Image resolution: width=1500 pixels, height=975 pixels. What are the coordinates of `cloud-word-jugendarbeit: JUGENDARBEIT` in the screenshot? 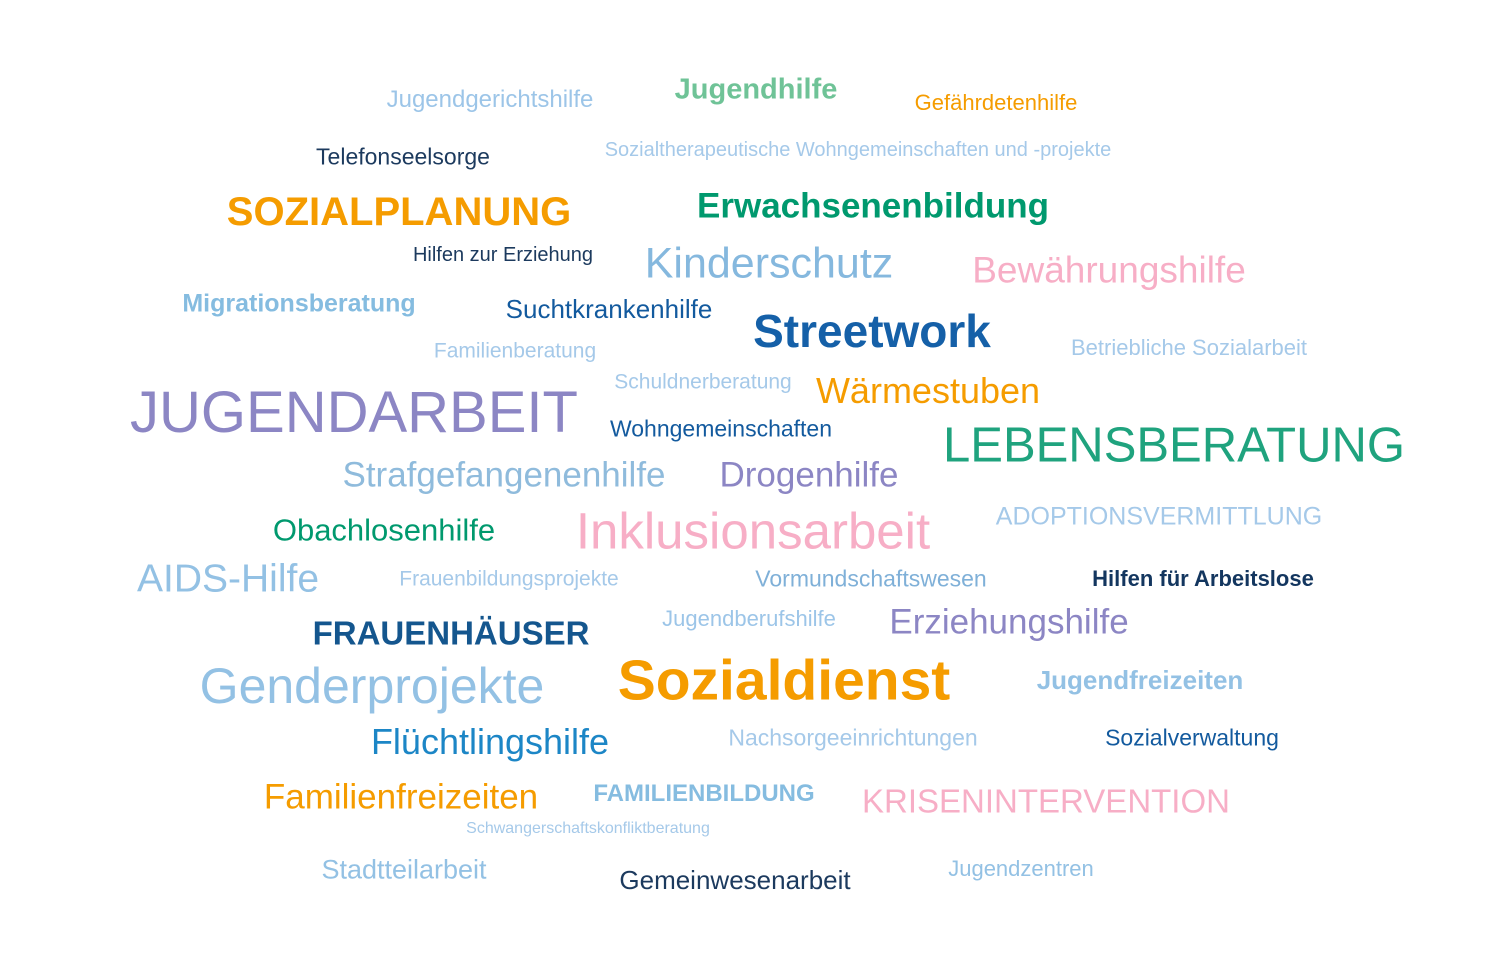 It's located at (354, 412).